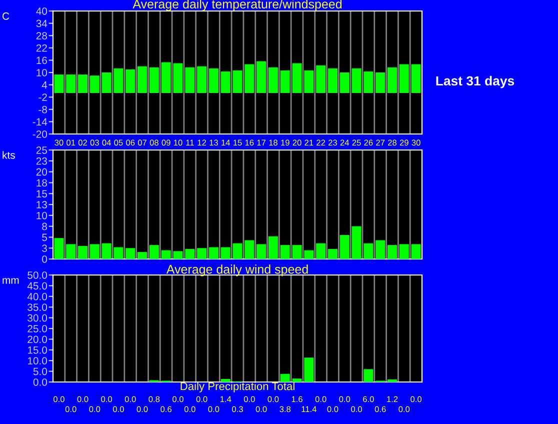 This screenshot has height=424, width=558. What do you see at coordinates (309, 409) in the screenshot?
I see `data-label: 11.4` at bounding box center [309, 409].